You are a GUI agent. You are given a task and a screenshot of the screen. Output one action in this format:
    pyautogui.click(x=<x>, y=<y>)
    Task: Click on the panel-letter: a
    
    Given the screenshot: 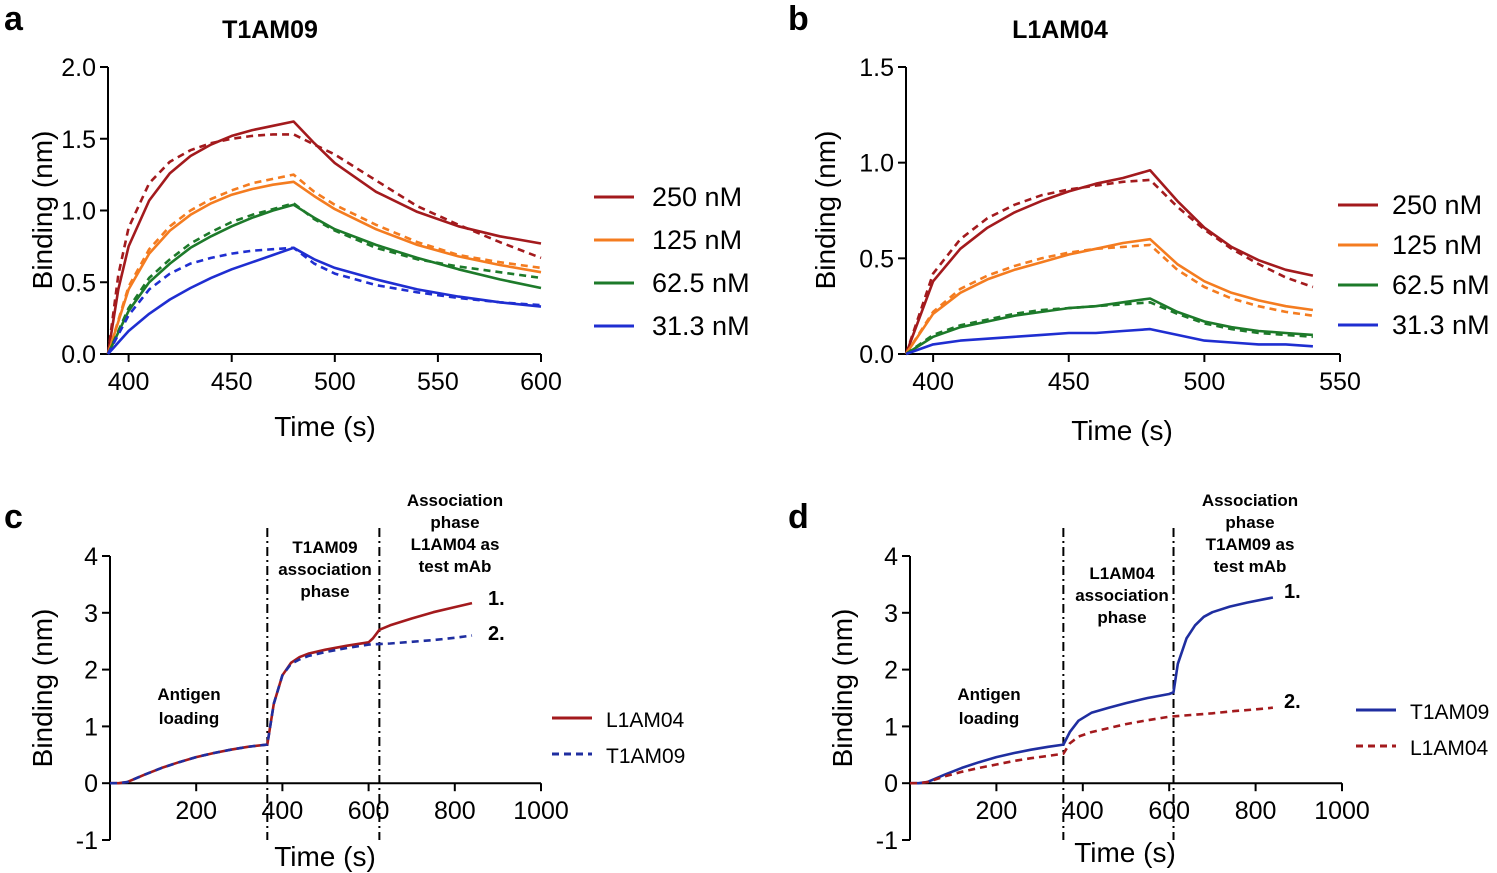 What is the action you would take?
    pyautogui.click(x=14, y=19)
    